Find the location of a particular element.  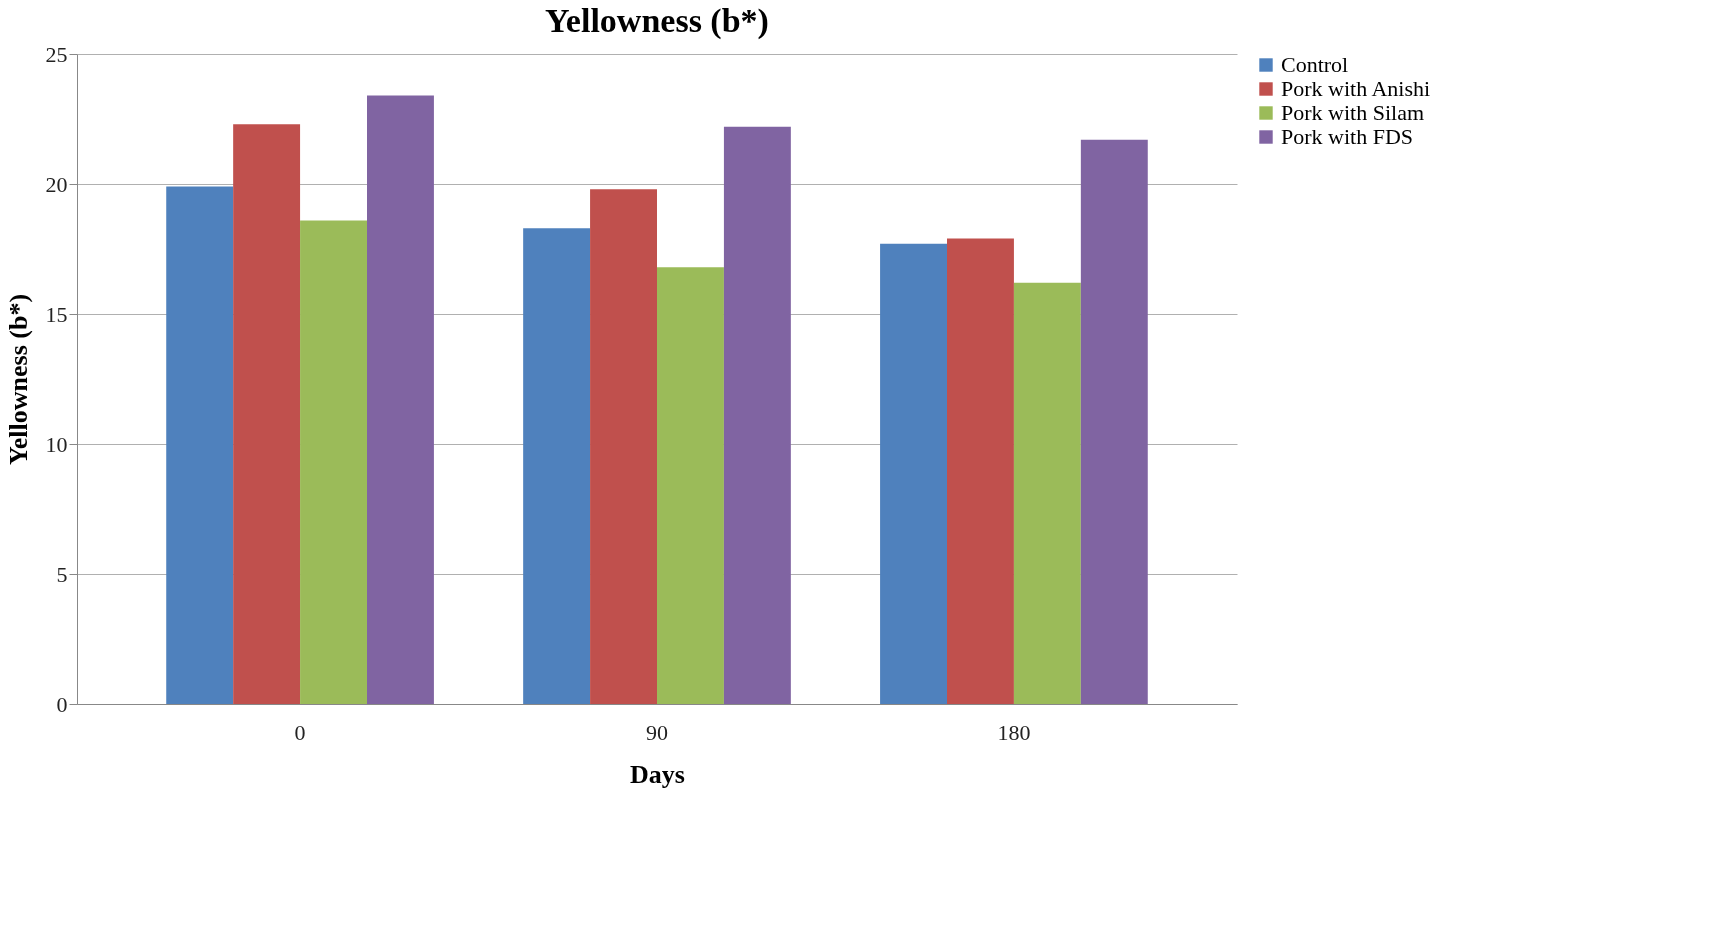

x-tick-label: 180 is located at coordinates (1014, 732).